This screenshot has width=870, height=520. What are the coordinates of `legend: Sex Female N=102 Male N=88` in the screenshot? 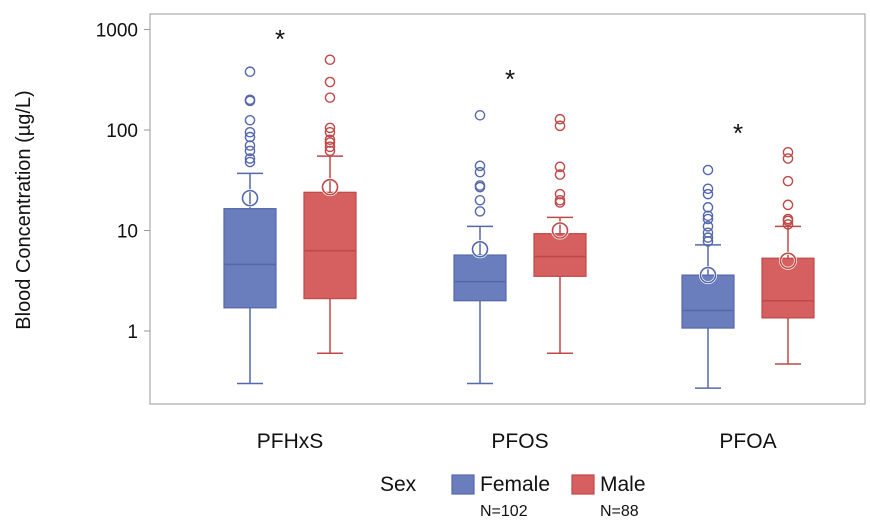 It's located at (513, 496).